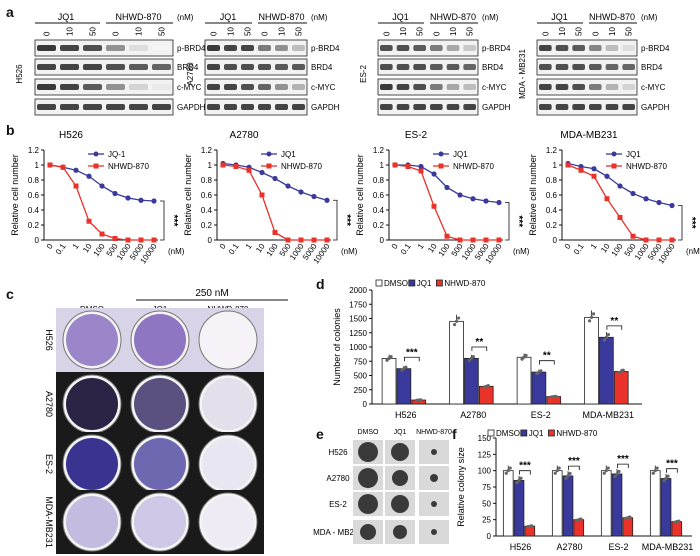 This screenshot has width=700, height=556. I want to click on bar-legend-label: JQ1, so click(536, 433).